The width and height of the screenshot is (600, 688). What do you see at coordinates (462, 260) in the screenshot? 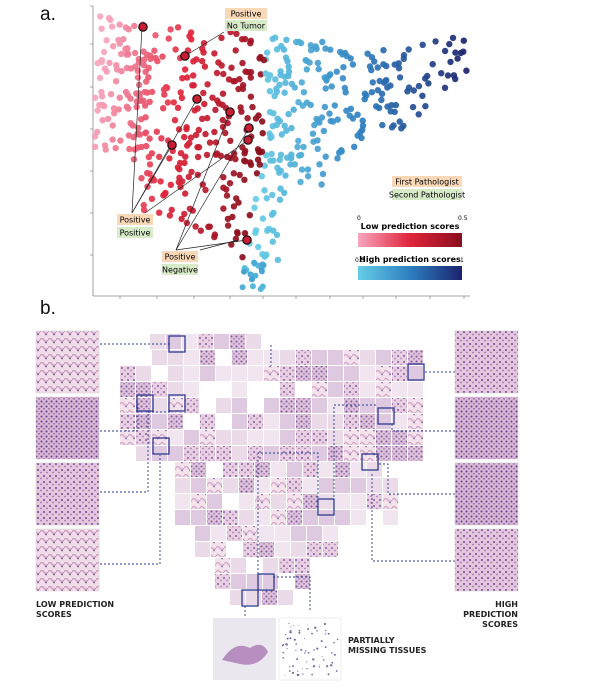
I see `colorbar-high-max: 1` at bounding box center [462, 260].